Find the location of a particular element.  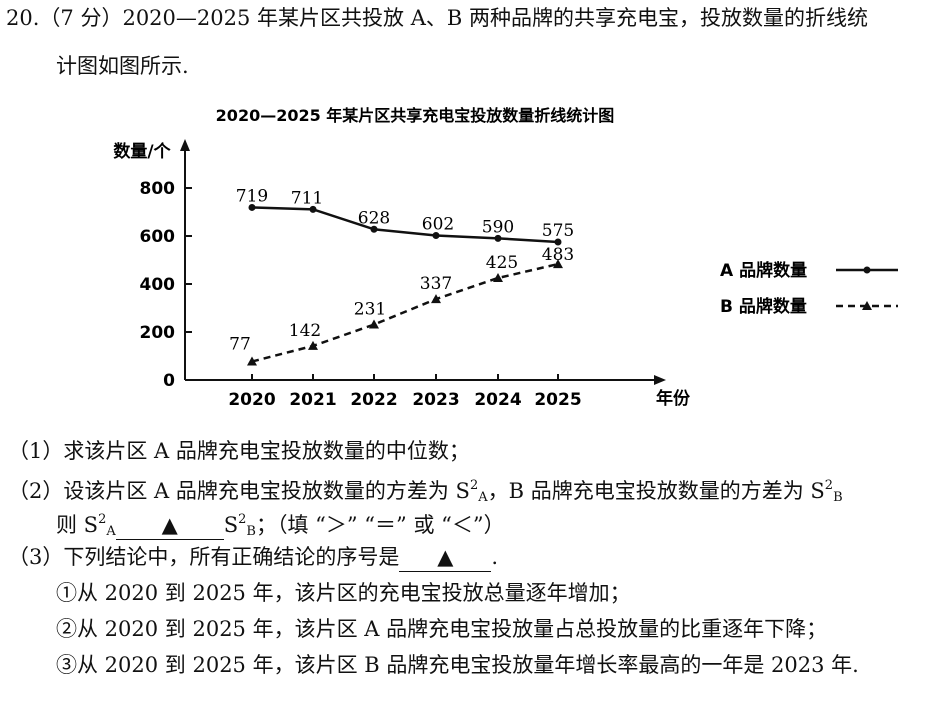

x-axis-arrow is located at coordinates (660, 380).